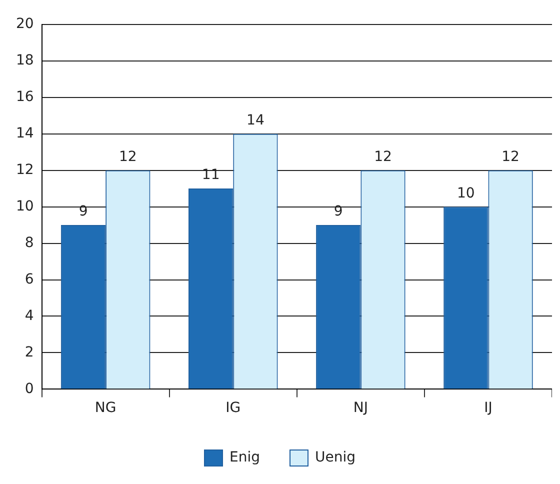 This screenshot has width=560, height=484. I want to click on y-tick-label: 8, so click(29, 242).